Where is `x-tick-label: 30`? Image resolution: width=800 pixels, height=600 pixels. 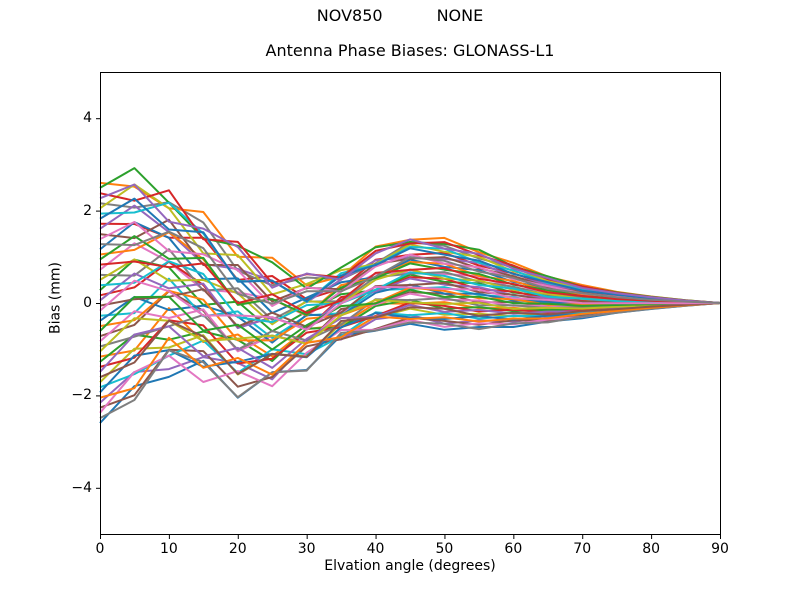 x-tick-label: 30 is located at coordinates (306, 549).